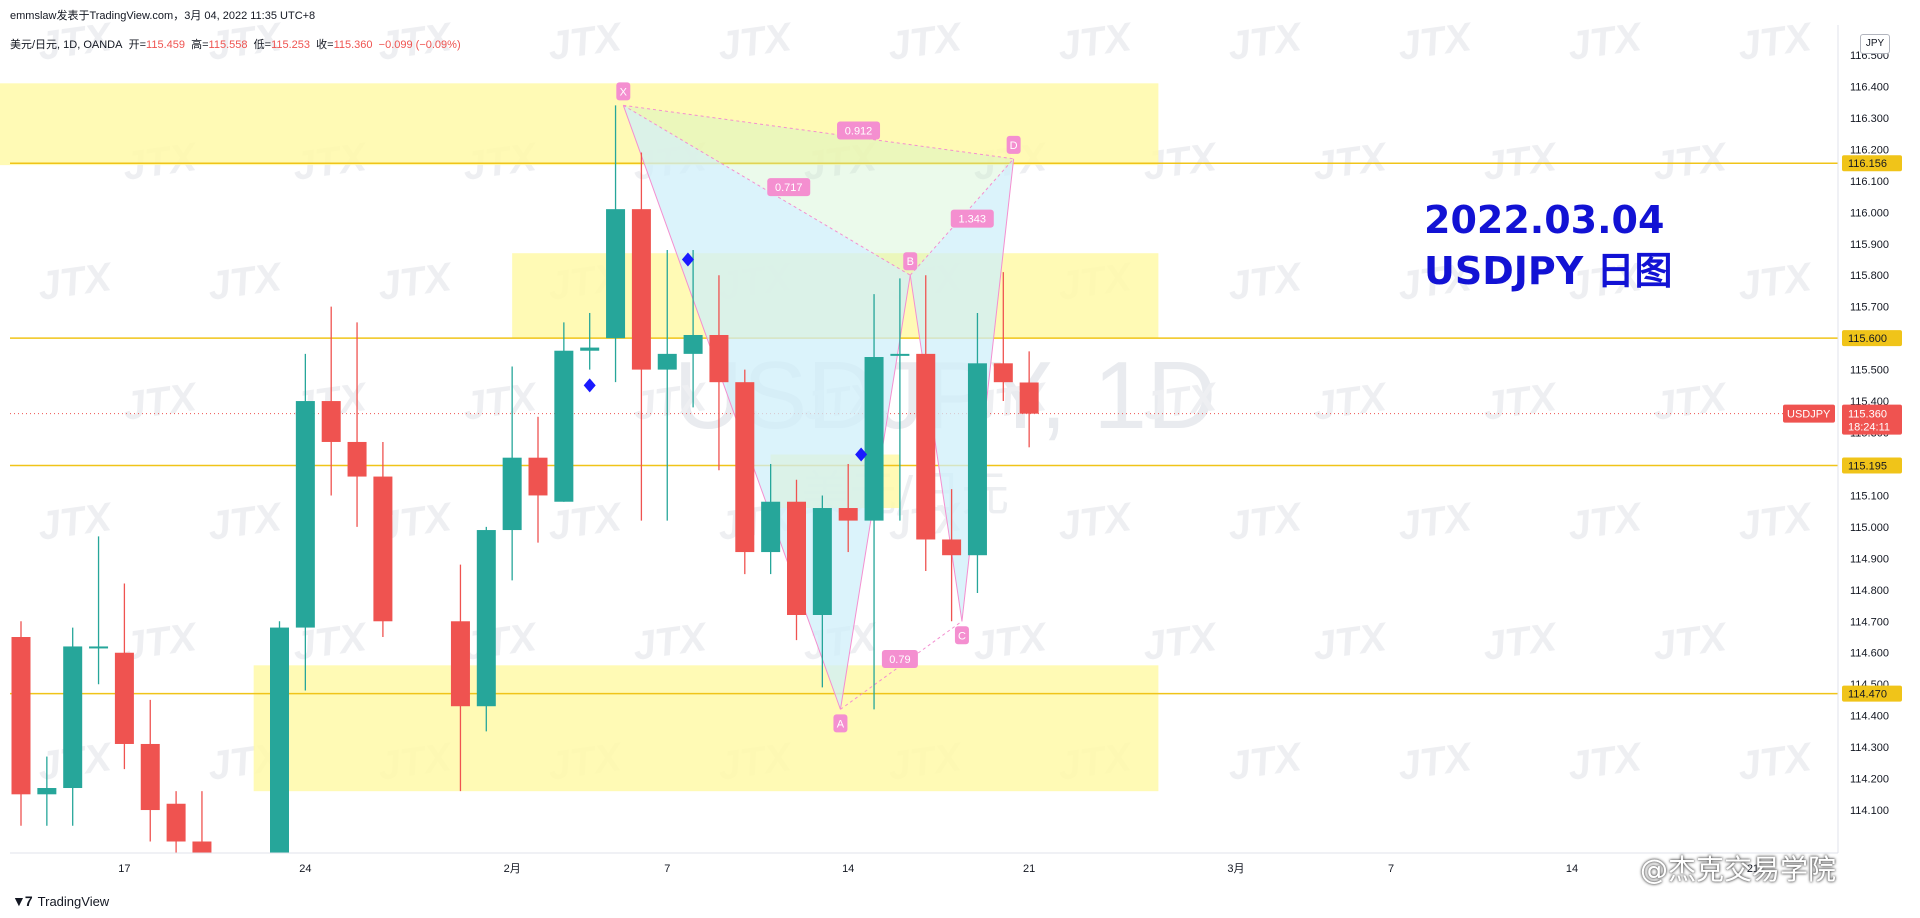 This screenshot has width=1920, height=918. I want to click on x-tick-label: 14, so click(1572, 869).